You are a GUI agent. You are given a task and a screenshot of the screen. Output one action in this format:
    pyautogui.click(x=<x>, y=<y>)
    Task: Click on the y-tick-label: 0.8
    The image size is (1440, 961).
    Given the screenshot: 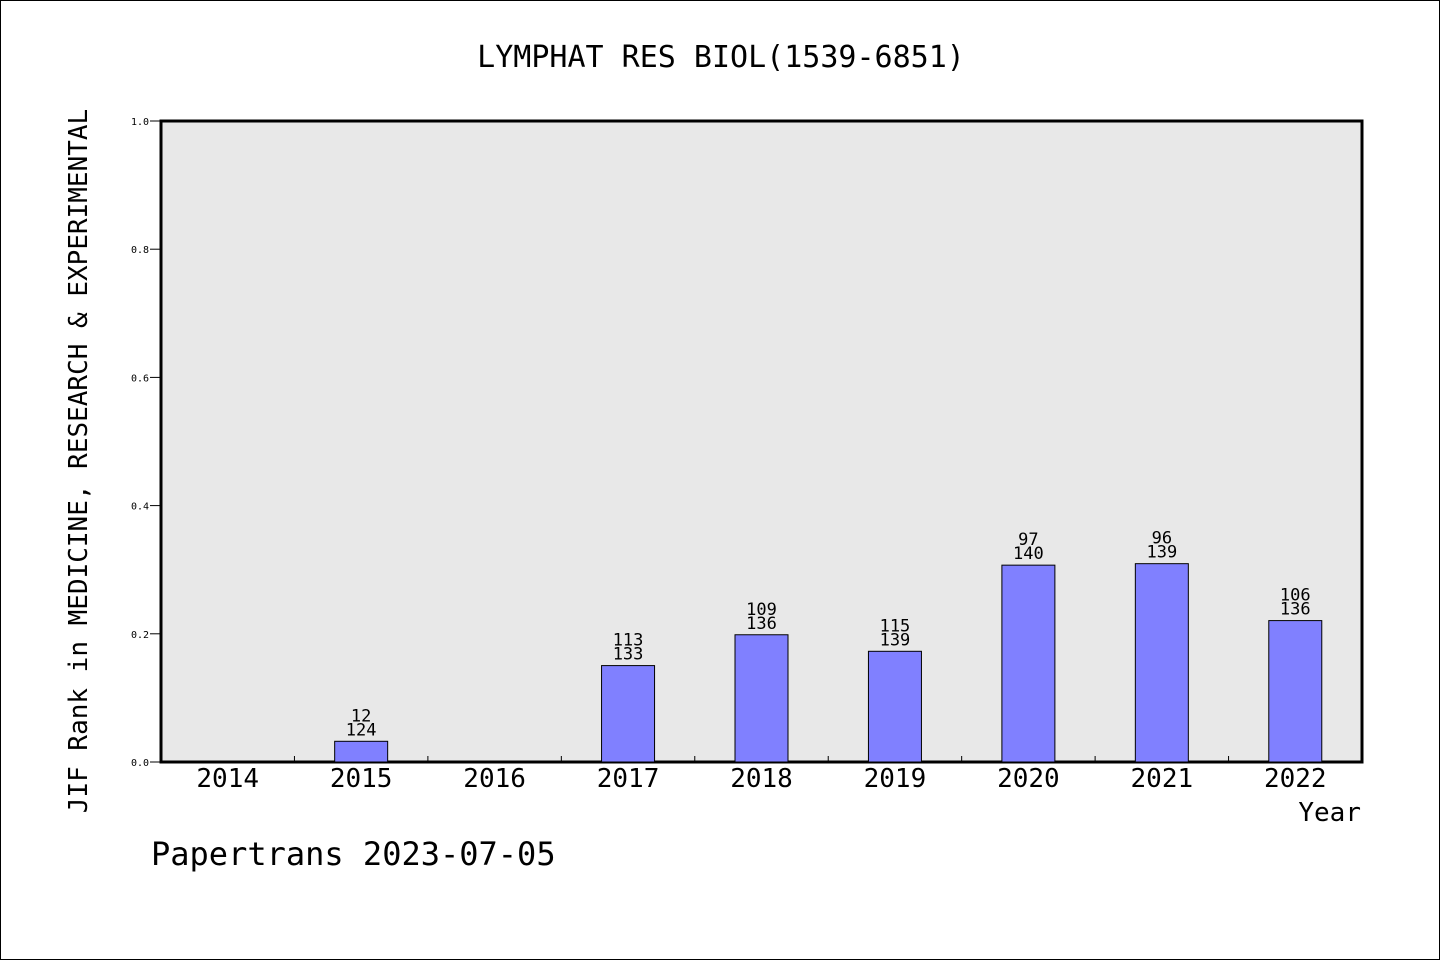 What is the action you would take?
    pyautogui.click(x=140, y=250)
    